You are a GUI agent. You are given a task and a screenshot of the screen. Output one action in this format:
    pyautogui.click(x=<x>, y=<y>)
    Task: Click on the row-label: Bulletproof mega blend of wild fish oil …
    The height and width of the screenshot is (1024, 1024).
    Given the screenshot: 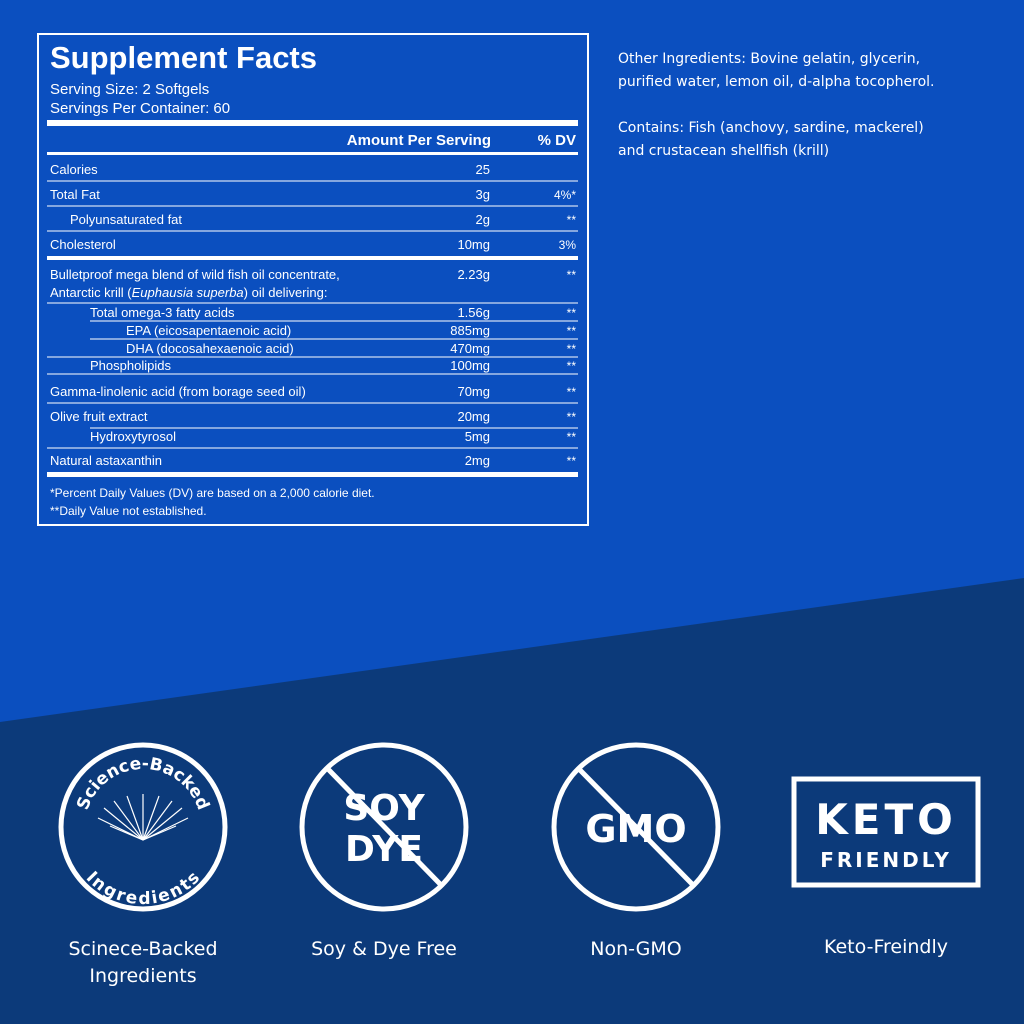 What is the action you would take?
    pyautogui.click(x=195, y=274)
    